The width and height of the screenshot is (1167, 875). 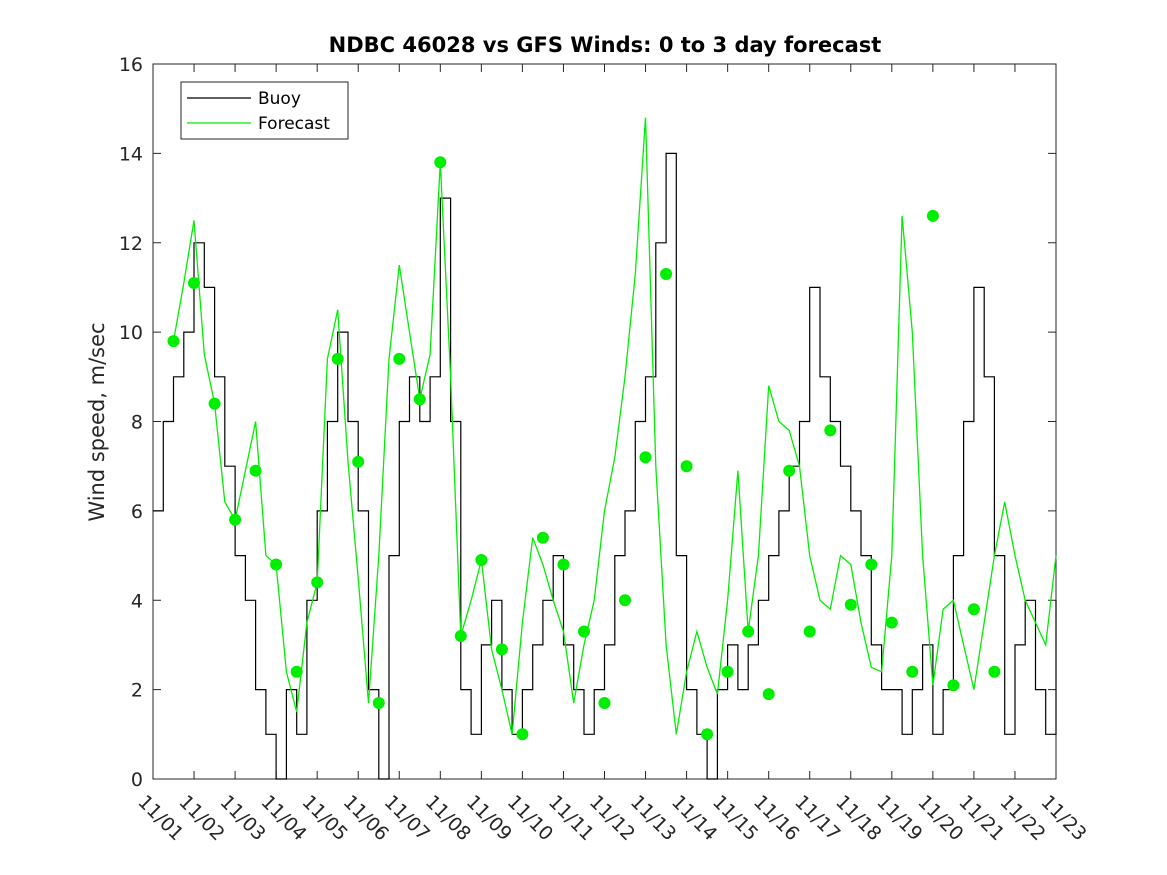 I want to click on legend: Buoy Forecast, so click(x=264, y=110).